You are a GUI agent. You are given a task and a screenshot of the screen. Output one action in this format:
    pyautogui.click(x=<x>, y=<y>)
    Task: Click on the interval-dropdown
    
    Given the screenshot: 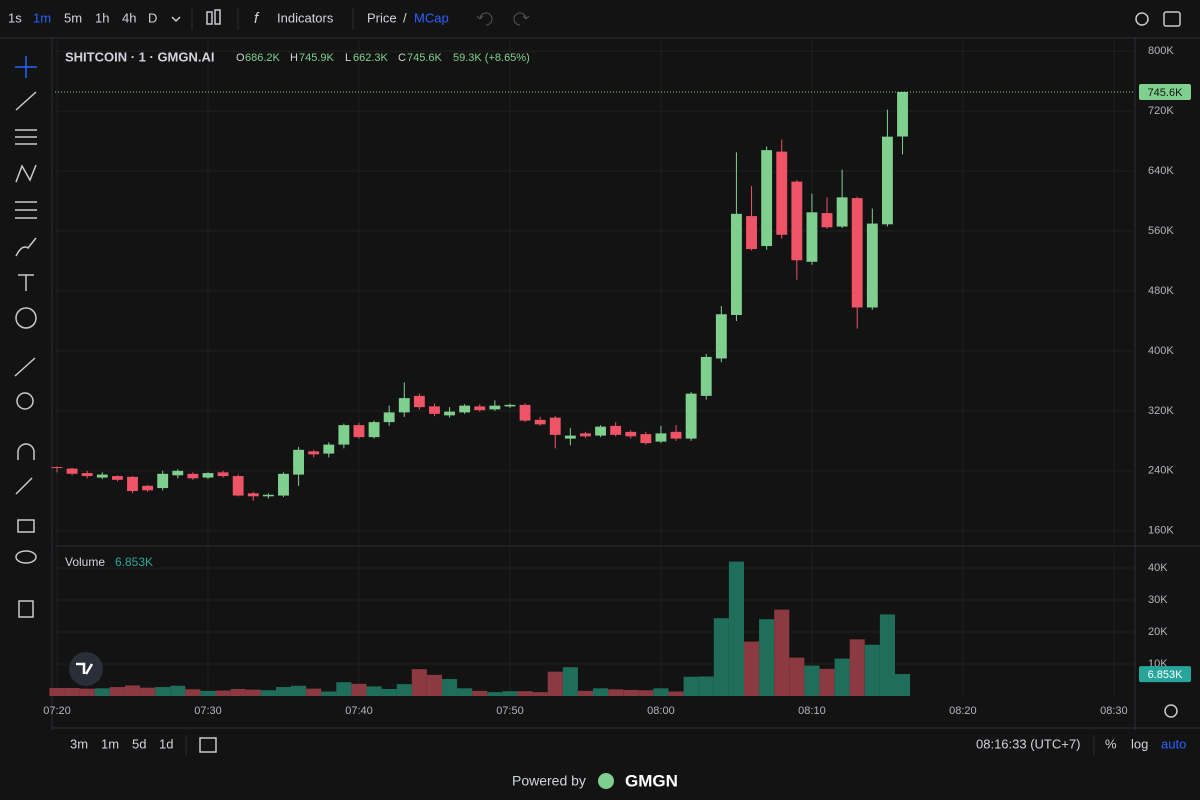 What is the action you would take?
    pyautogui.click(x=176, y=19)
    